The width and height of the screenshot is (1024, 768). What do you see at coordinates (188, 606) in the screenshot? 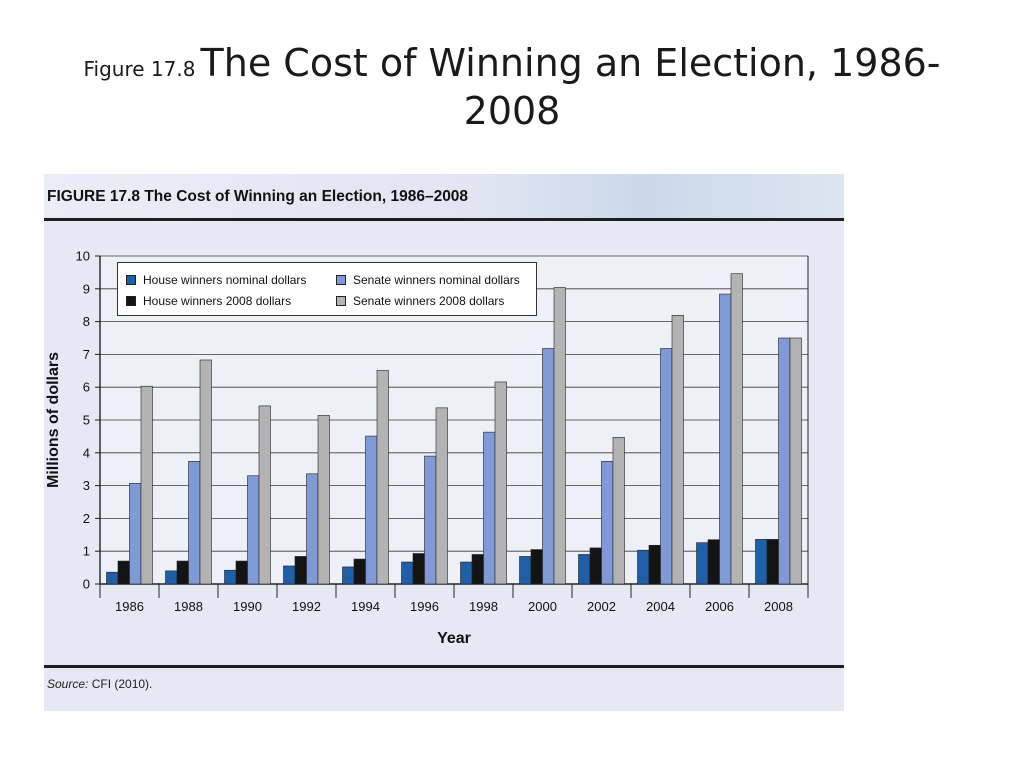
I see `x-tick-label: 1988` at bounding box center [188, 606].